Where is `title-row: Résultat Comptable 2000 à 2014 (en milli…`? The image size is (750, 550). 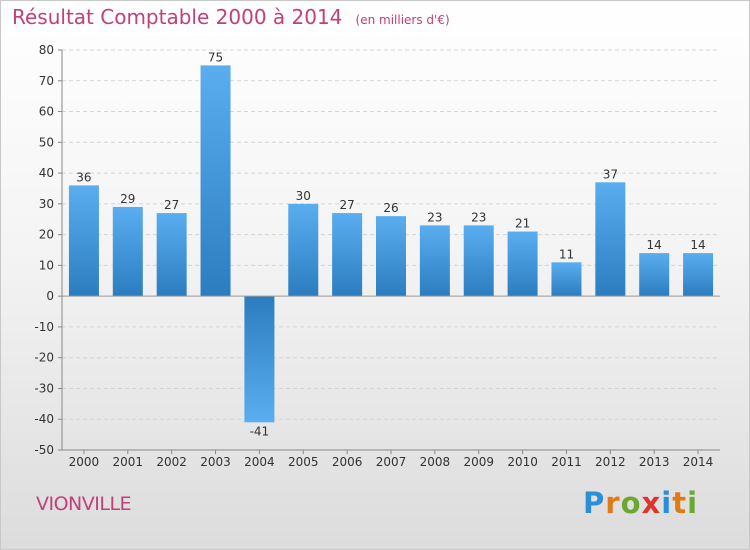 title-row: Résultat Comptable 2000 à 2014 (en milli… is located at coordinates (231, 17).